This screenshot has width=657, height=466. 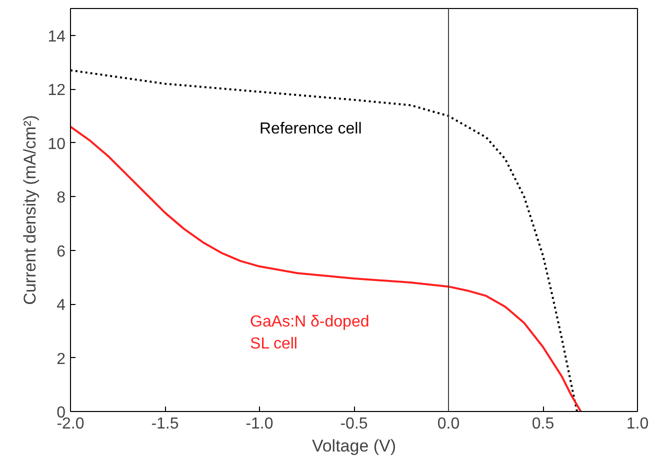 What do you see at coordinates (30, 210) in the screenshot?
I see `y-axis-title: Current density (mA/cm²)` at bounding box center [30, 210].